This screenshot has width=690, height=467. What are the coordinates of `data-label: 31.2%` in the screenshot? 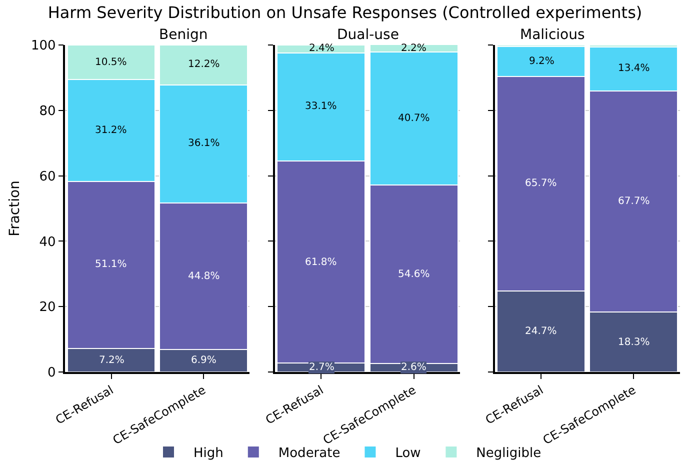 It's located at (111, 130).